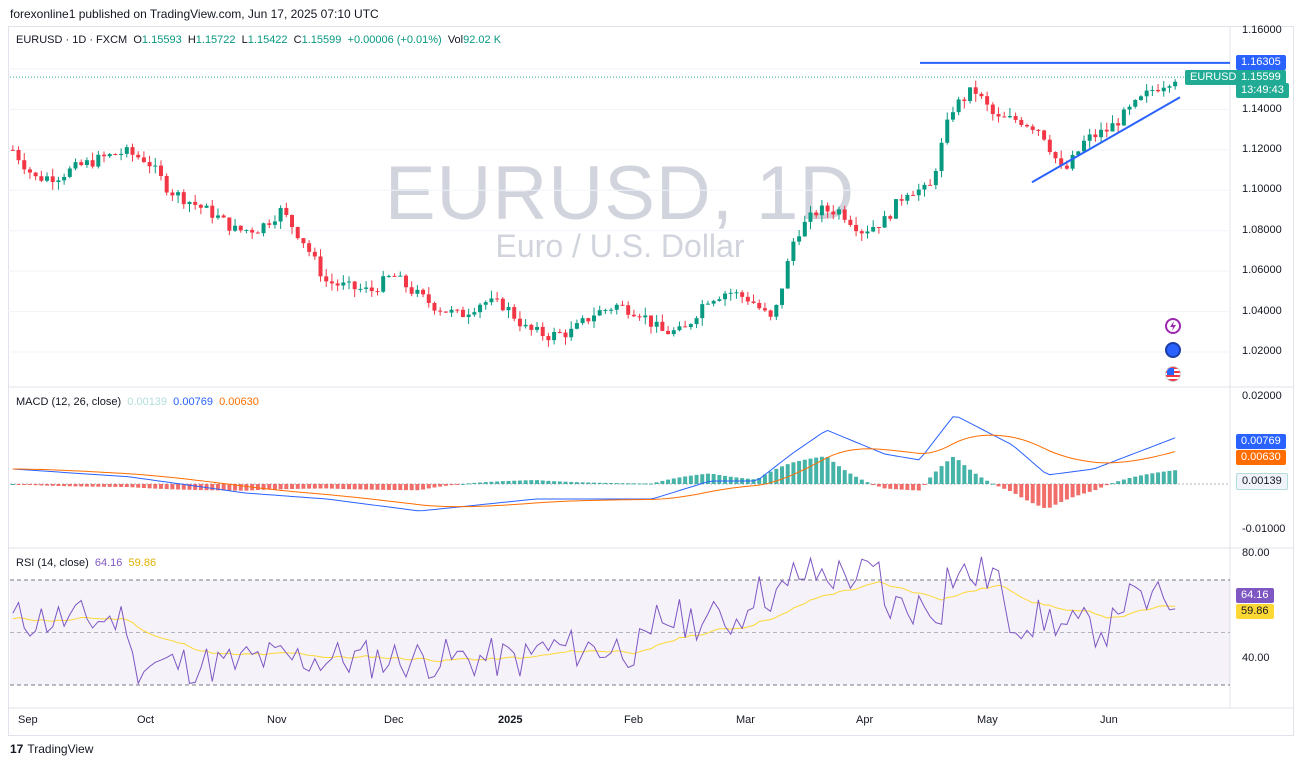 The height and width of the screenshot is (768, 1302). What do you see at coordinates (1261, 441) in the screenshot?
I see `macd-line-tag: 0.00769` at bounding box center [1261, 441].